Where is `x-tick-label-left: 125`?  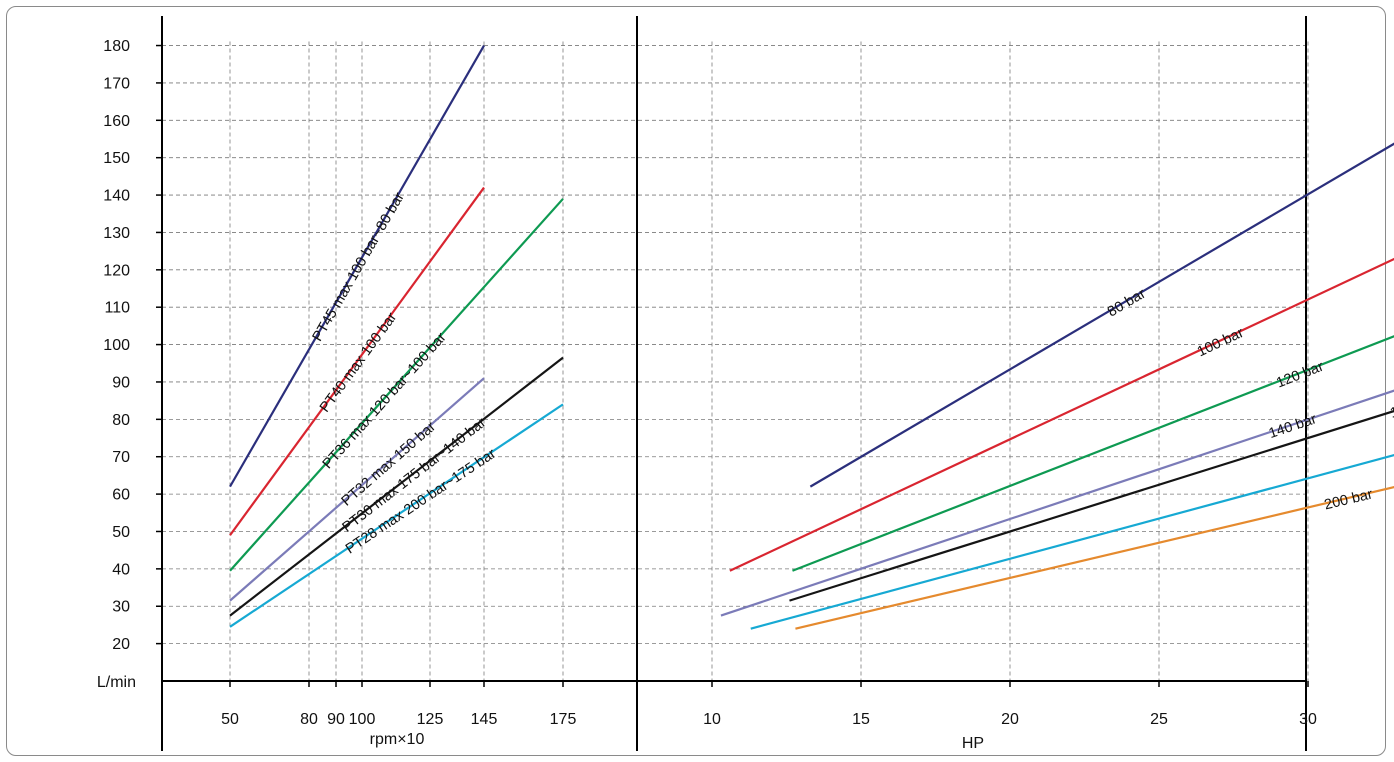
x-tick-label-left: 125 is located at coordinates (430, 719).